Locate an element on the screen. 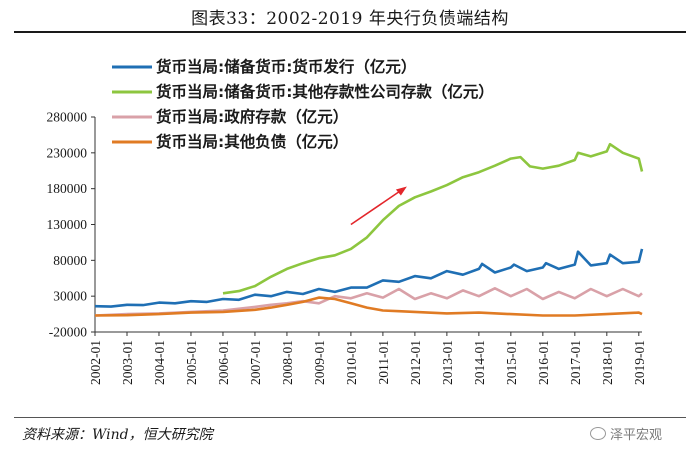 This screenshot has width=700, height=449. x-tick-label: 2017-01 is located at coordinates (575, 362).